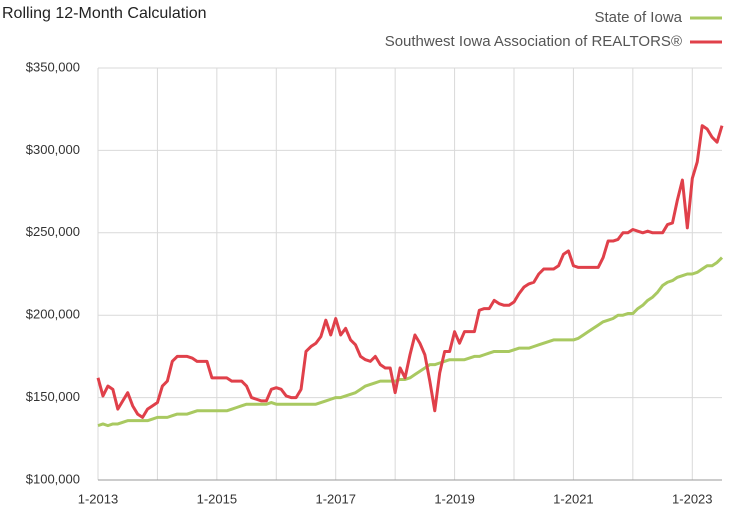  I want to click on y-tick-label: $250,000, so click(53, 231).